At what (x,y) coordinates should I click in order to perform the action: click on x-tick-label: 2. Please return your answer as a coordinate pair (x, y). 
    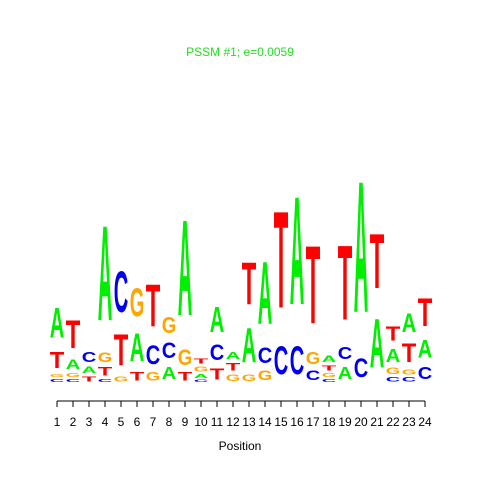
    Looking at the image, I should click on (73, 422).